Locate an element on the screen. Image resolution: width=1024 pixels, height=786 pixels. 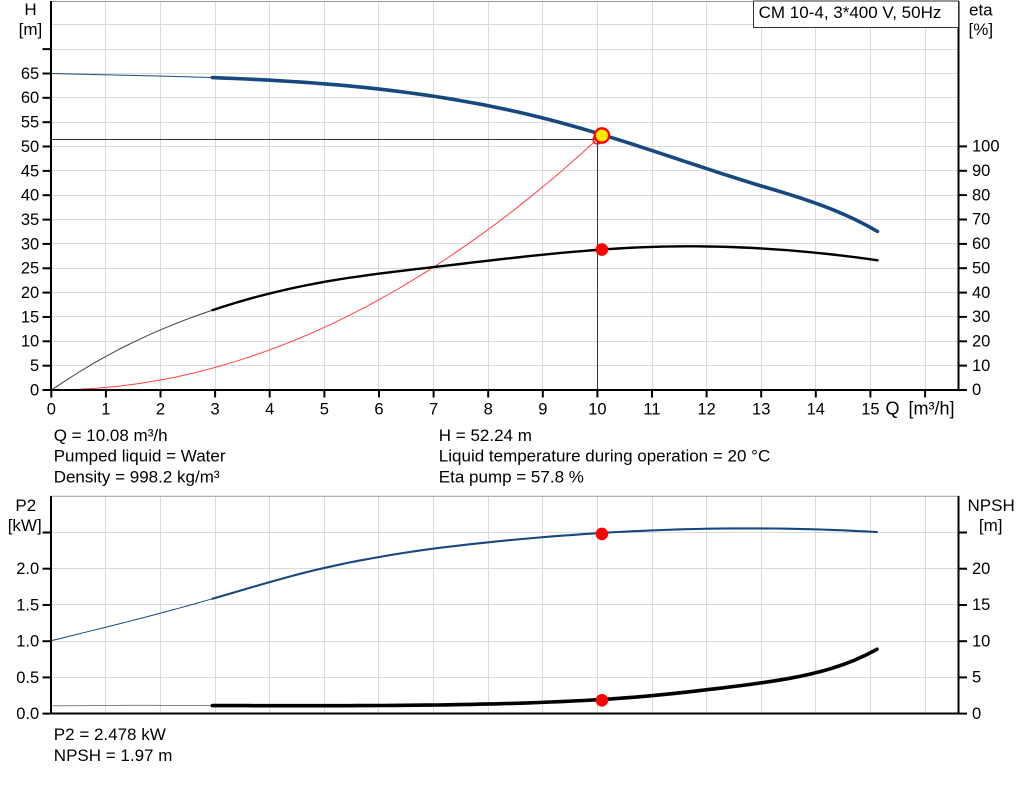
svg-text: 45 is located at coordinates (30, 171).